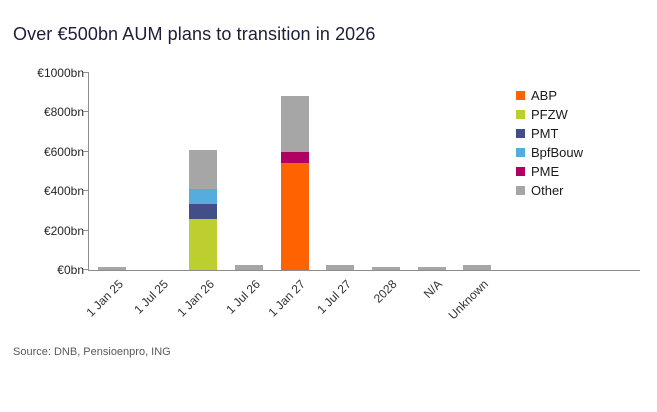 This screenshot has width=657, height=412. I want to click on bar-segment-other-unknown, so click(477, 267).